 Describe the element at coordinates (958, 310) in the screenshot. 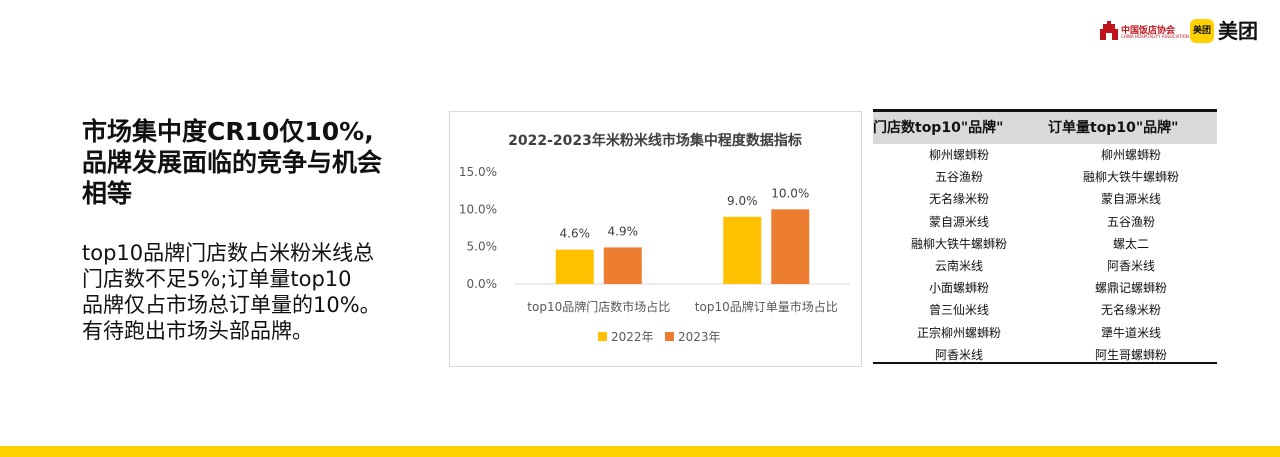

I see `store-brand-cell: 曾三仙米线` at that location.